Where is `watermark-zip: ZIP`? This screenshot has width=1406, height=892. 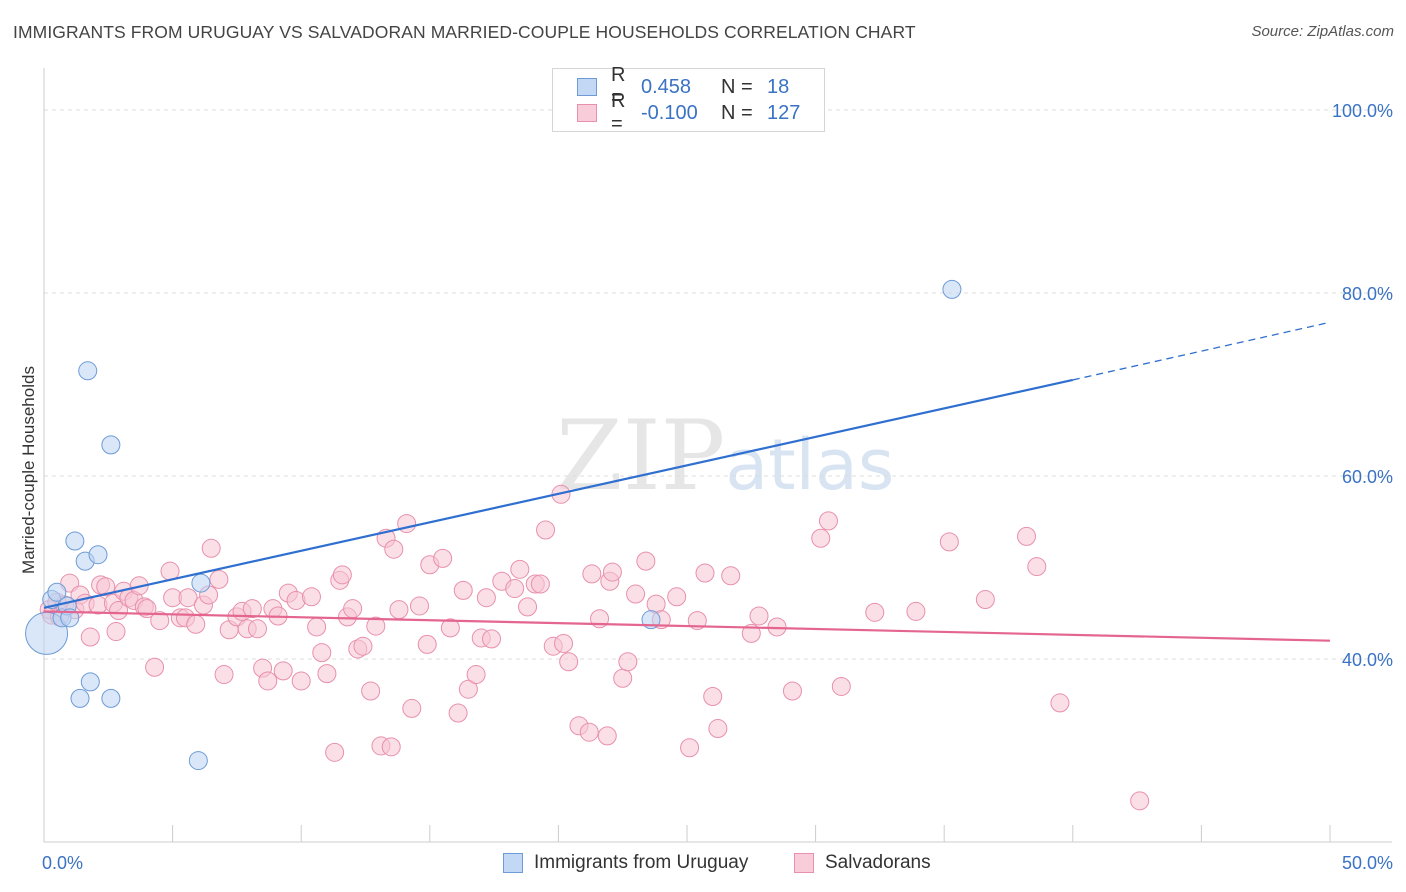 watermark-zip: ZIP is located at coordinates (641, 456).